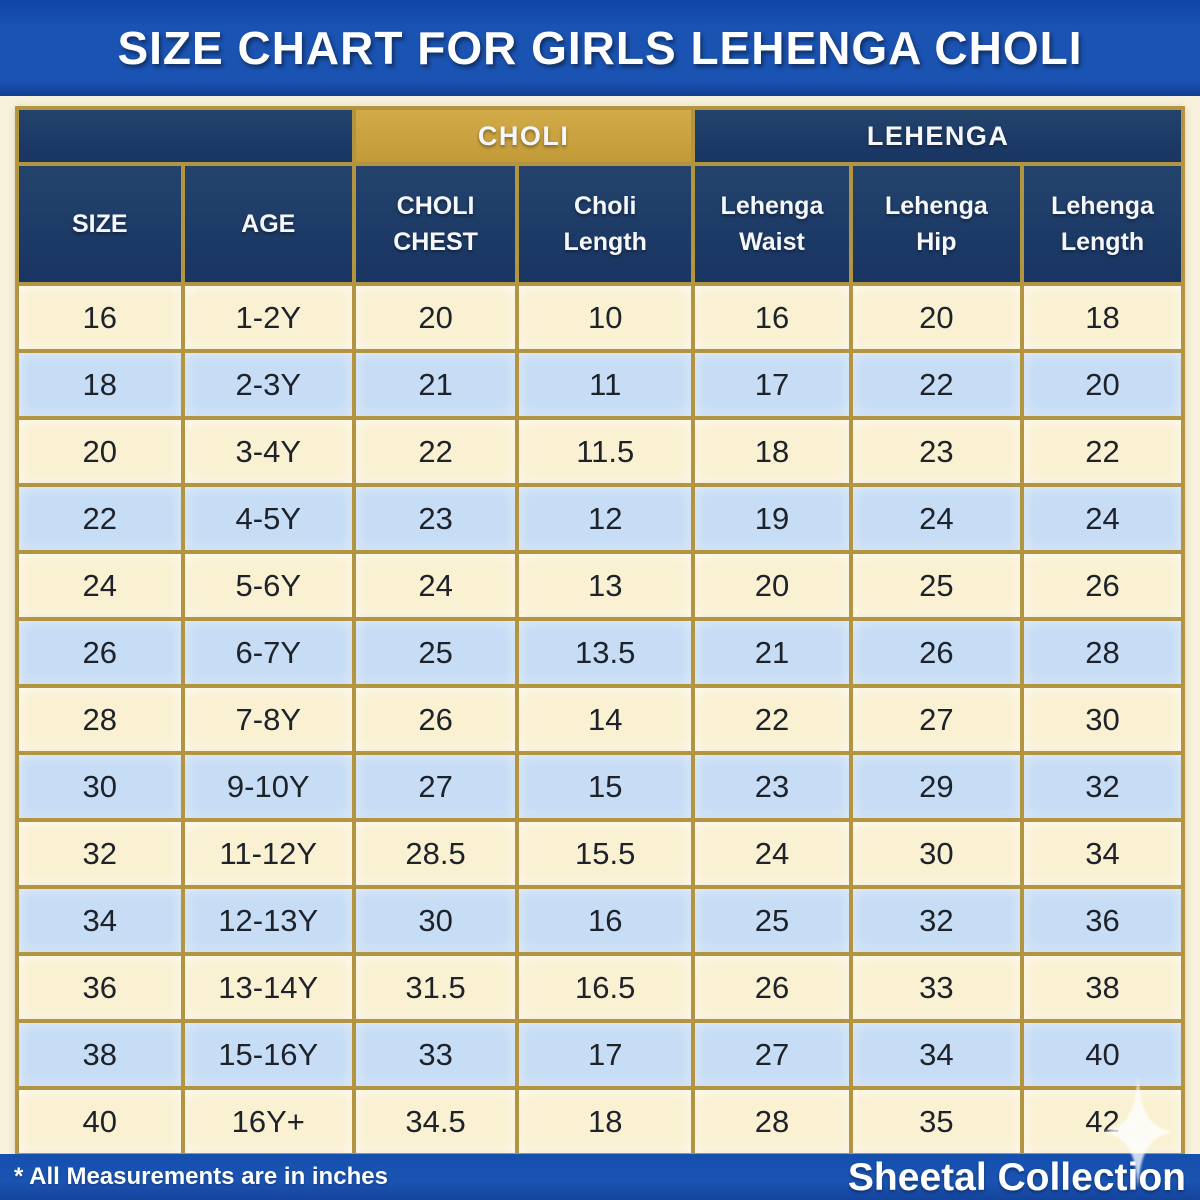 The height and width of the screenshot is (1200, 1200). I want to click on cell-lehenga-waist-row3: 18, so click(772, 451).